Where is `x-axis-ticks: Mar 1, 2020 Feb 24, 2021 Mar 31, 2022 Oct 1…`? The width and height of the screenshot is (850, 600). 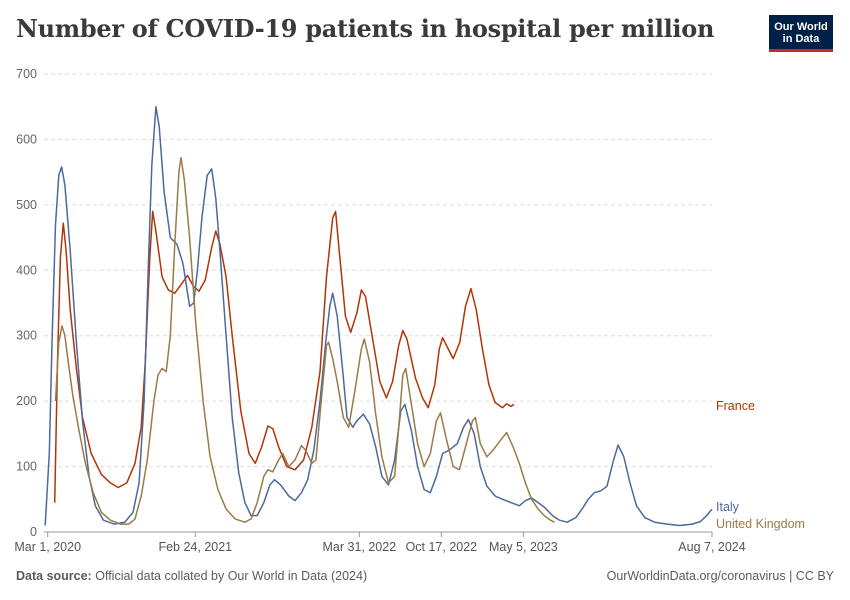 x-axis-ticks: Mar 1, 2020 Feb 24, 2021 Mar 31, 2022 Oct 1… is located at coordinates (380, 543).